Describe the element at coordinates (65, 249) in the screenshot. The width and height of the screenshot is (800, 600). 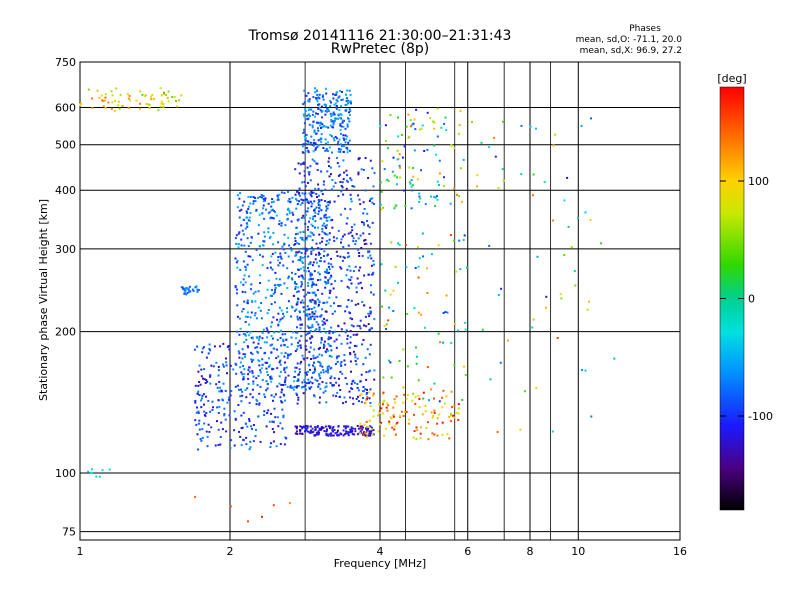
I see `y-tick-label: 300` at that location.